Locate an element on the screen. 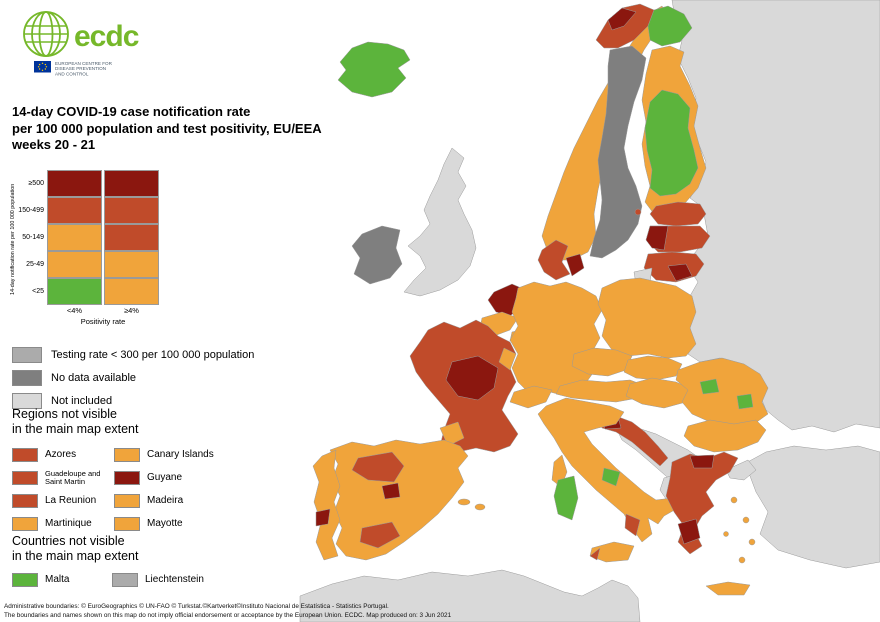  countries-heading-line-1: Countries not visible is located at coordinates (68, 541).